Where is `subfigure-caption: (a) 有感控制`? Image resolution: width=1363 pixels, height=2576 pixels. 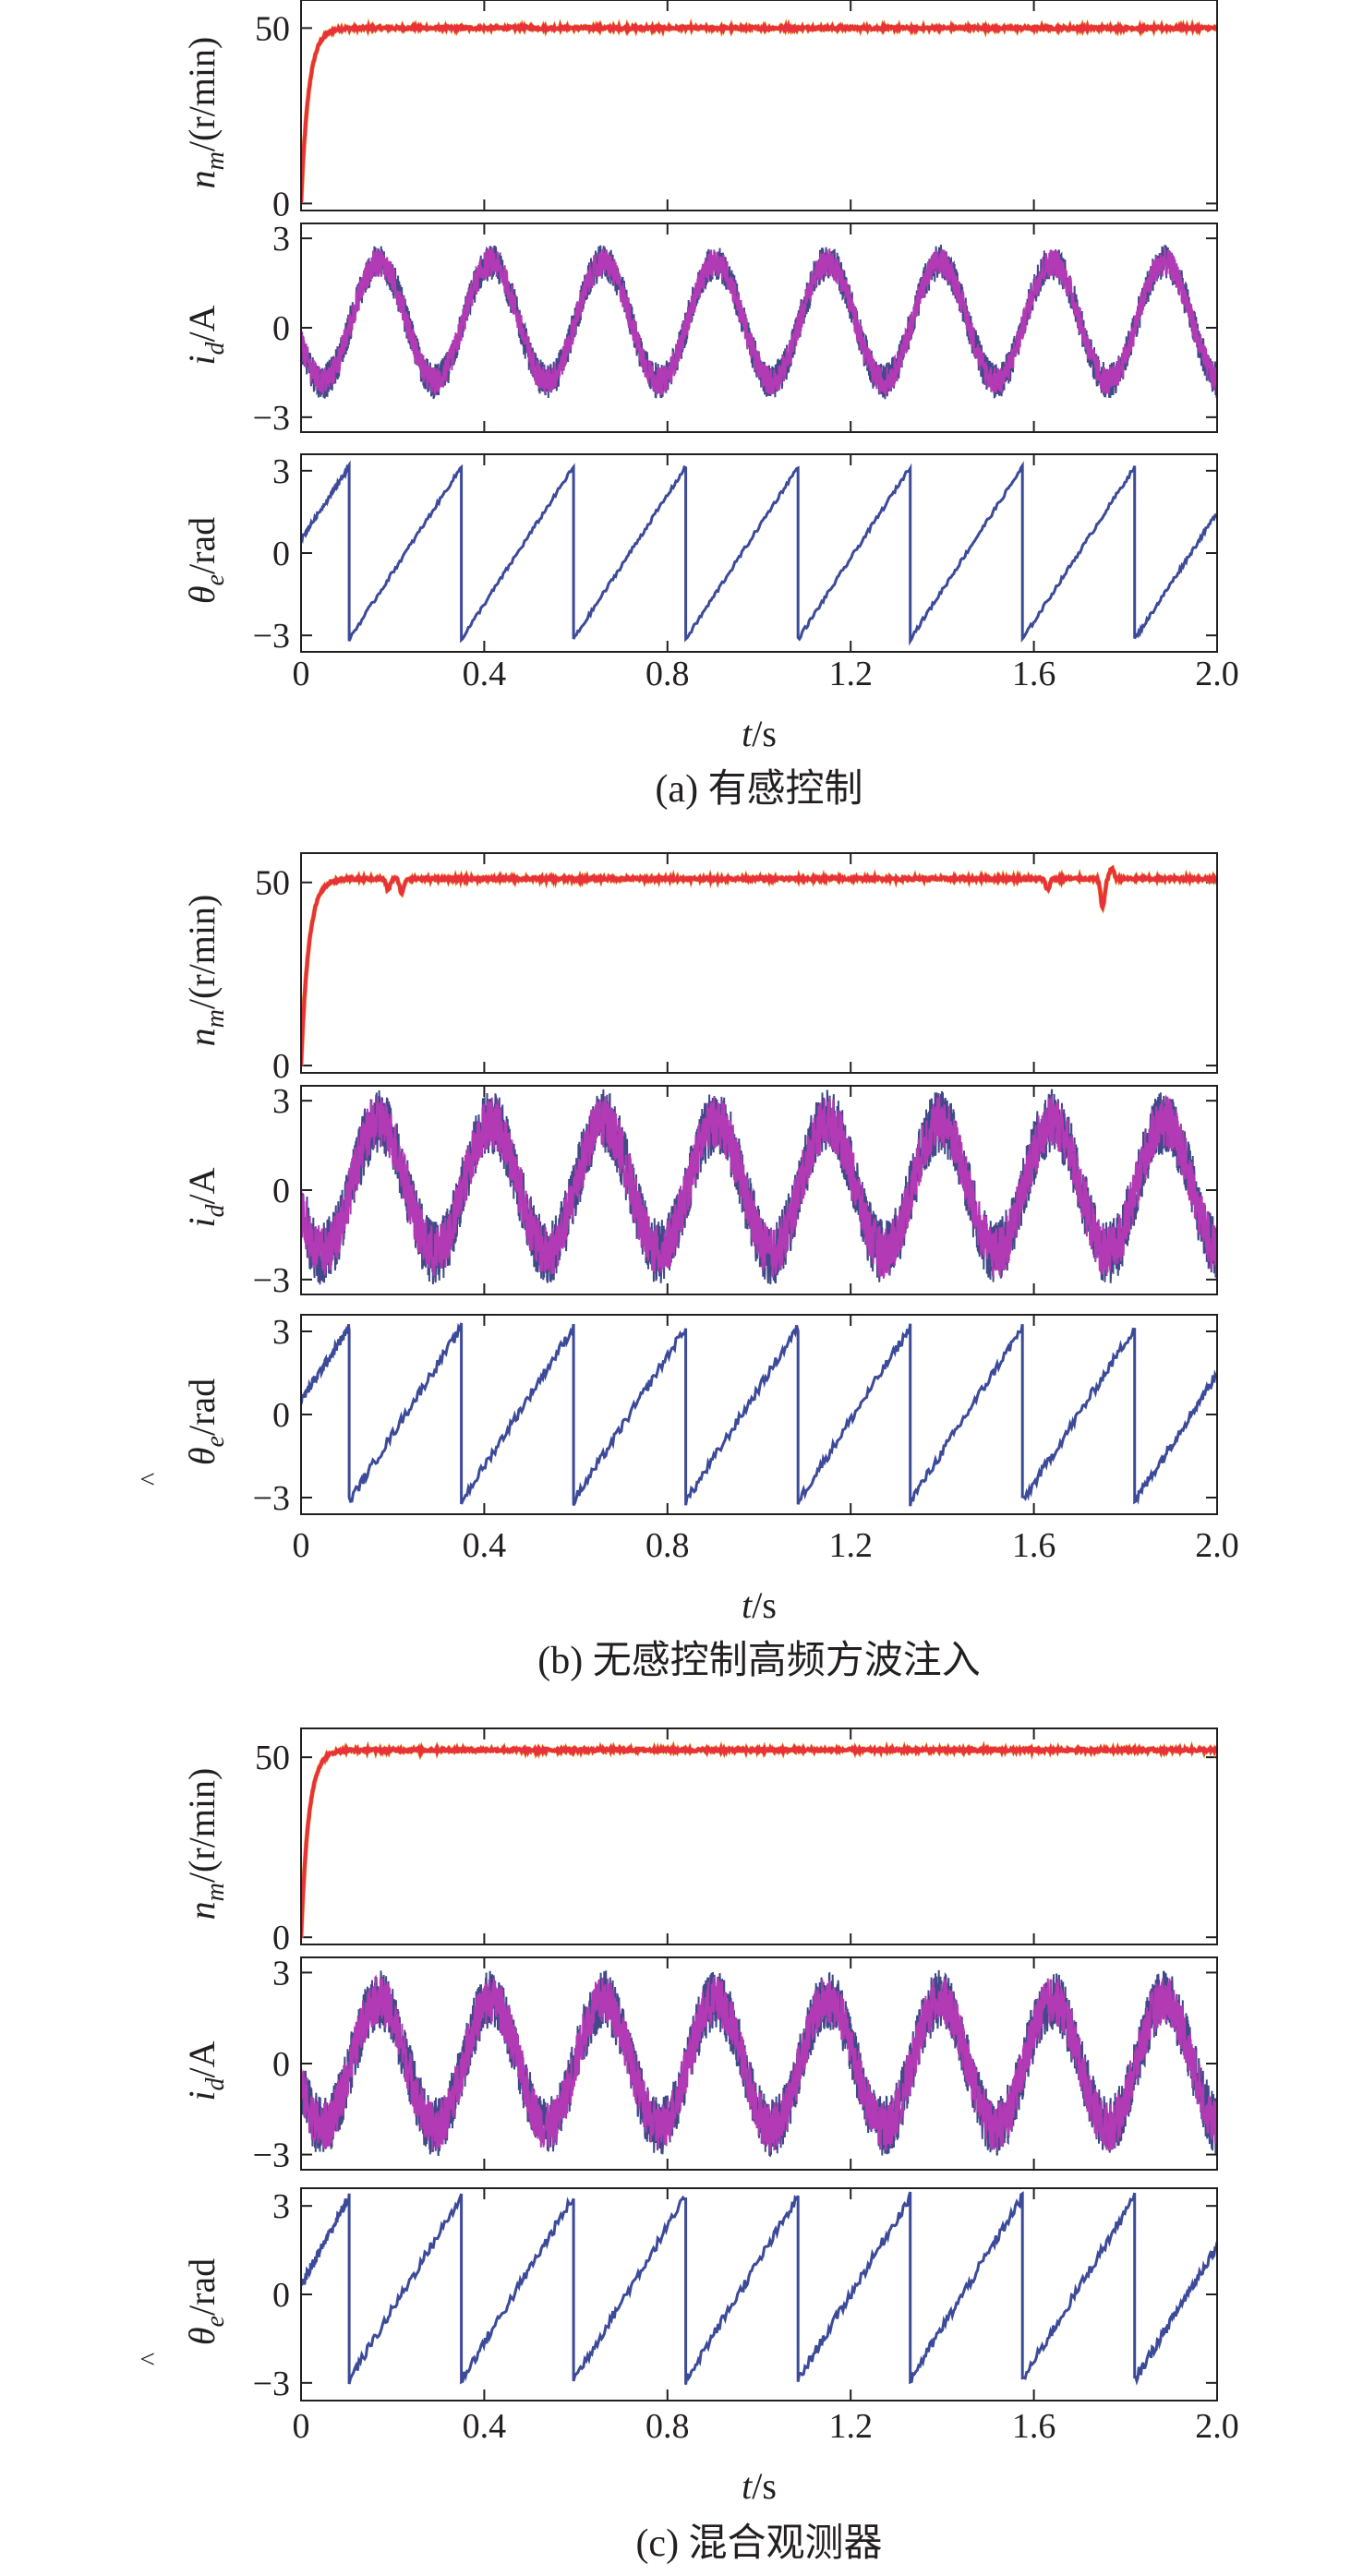 subfigure-caption: (a) 有感控制 is located at coordinates (759, 789).